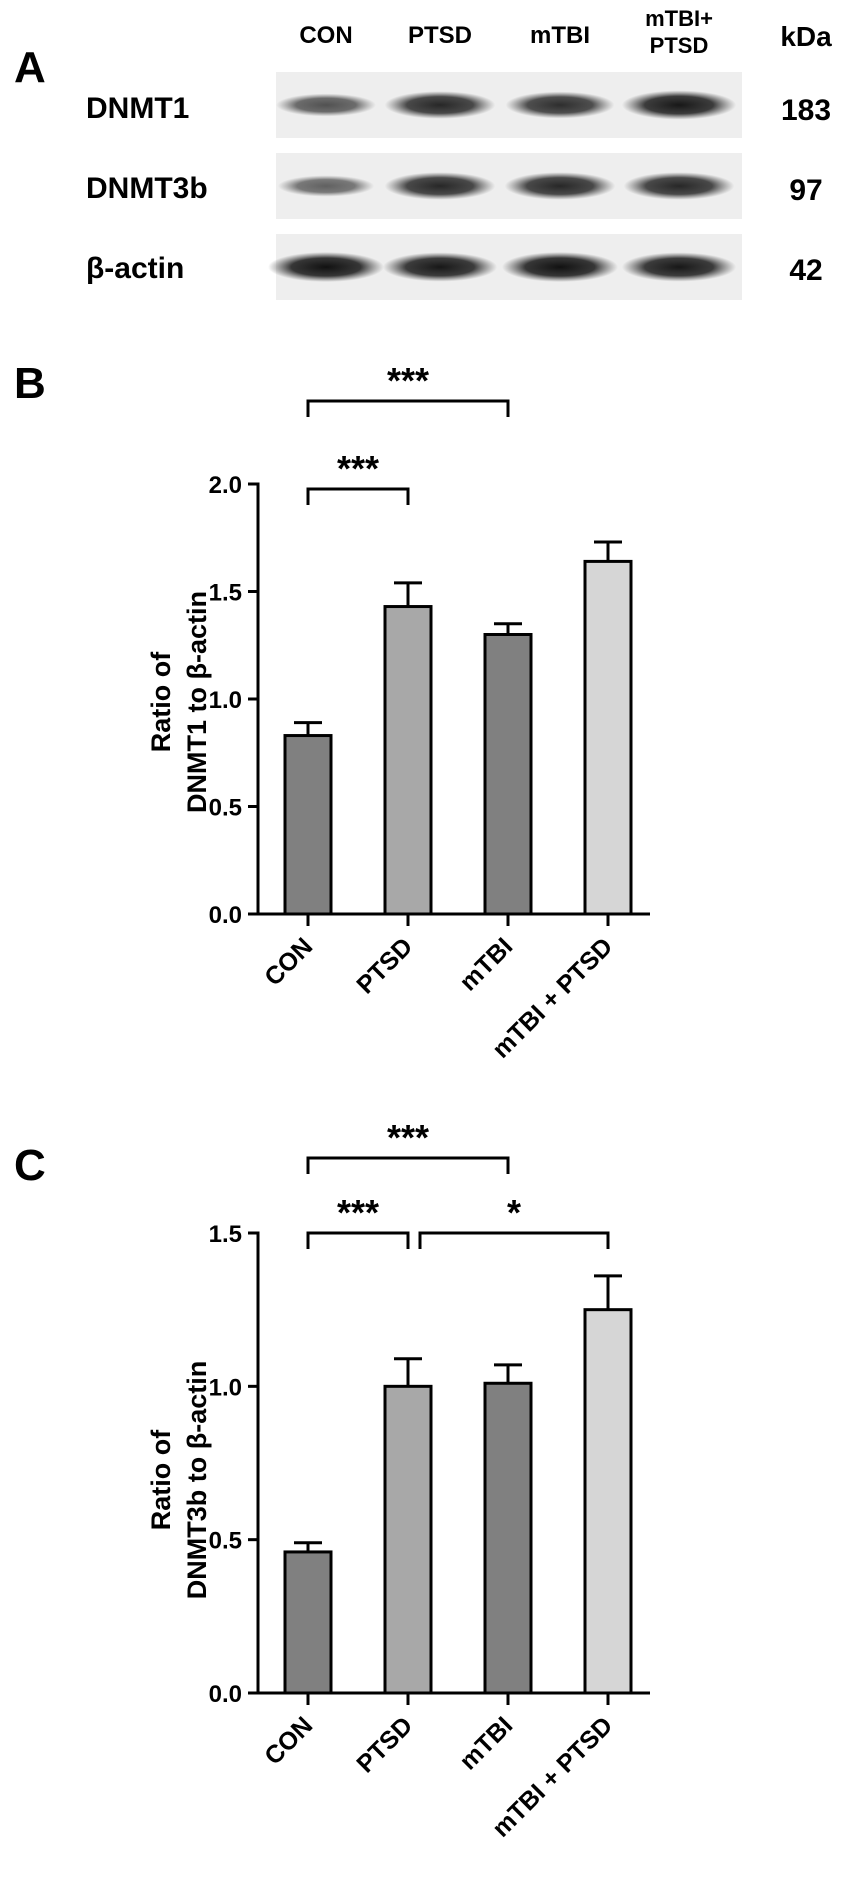 Image resolution: width=851 pixels, height=1887 pixels. Describe the element at coordinates (384, 1744) in the screenshot. I see `dnmt3b-category-label-2: PTSD` at that location.